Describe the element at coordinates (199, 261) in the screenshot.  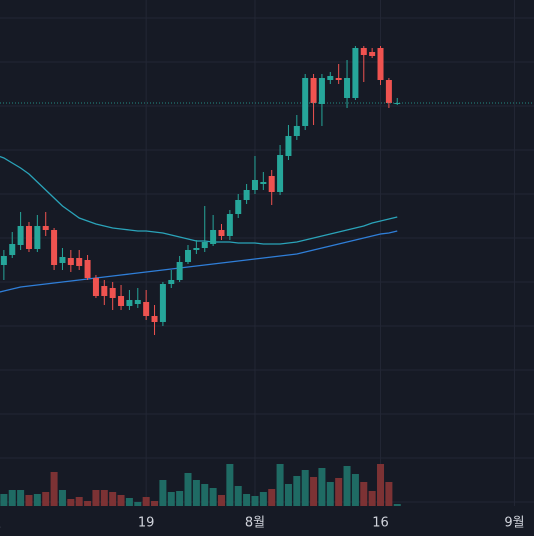
I see `moving-average-line` at that location.